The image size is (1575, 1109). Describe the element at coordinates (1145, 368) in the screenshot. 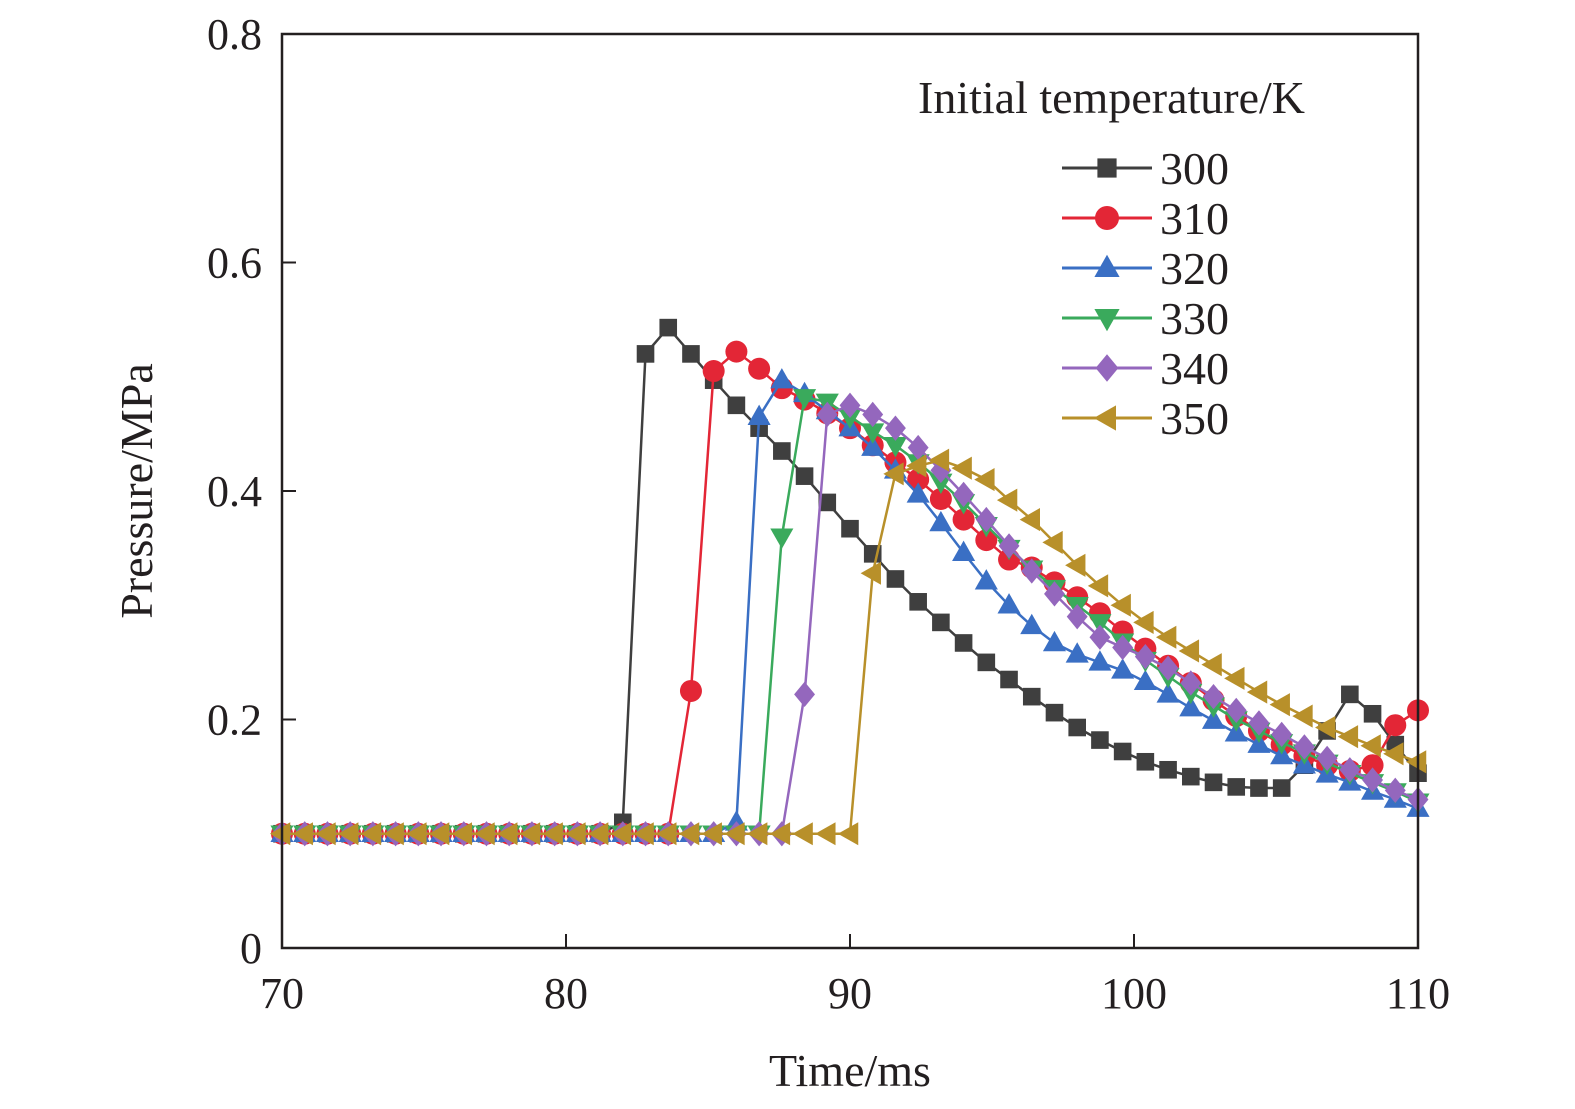

I see `legend-item-340: 340` at that location.